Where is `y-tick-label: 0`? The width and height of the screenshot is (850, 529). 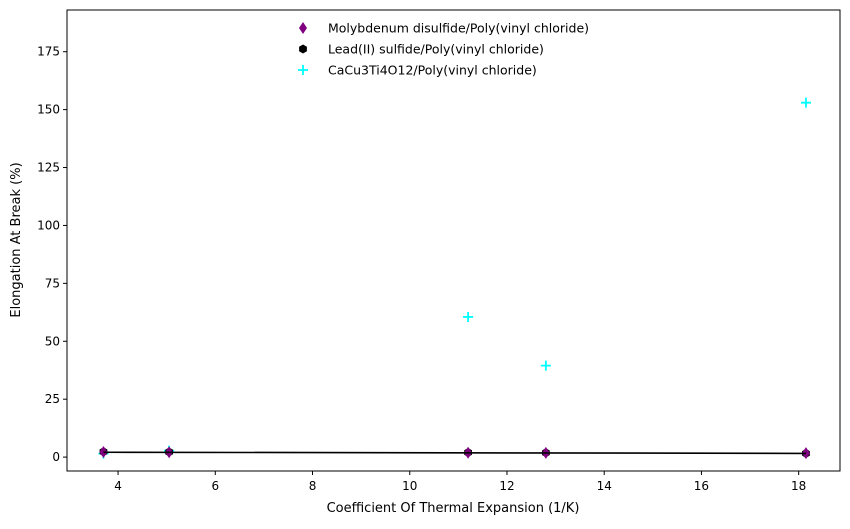
y-tick-label: 0 is located at coordinates (56, 457).